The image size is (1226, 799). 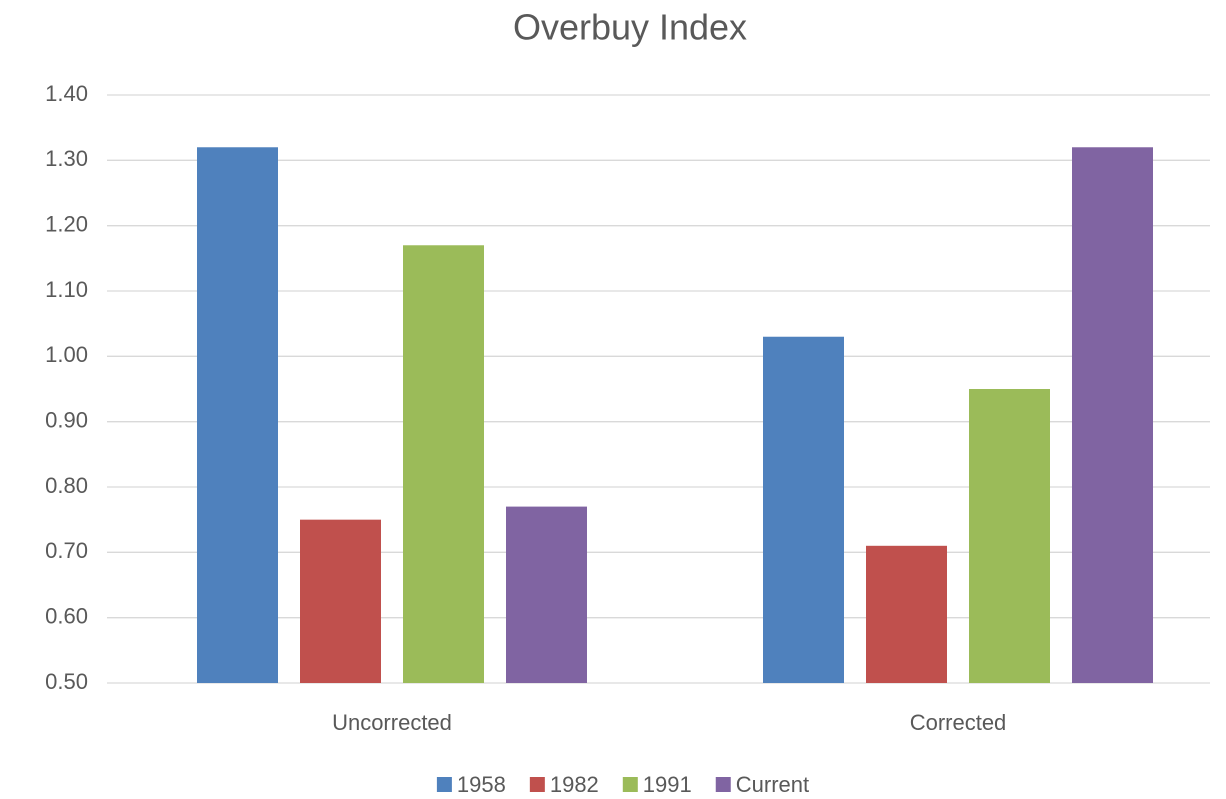 What do you see at coordinates (574, 784) in the screenshot?
I see `legend-label: 1982` at bounding box center [574, 784].